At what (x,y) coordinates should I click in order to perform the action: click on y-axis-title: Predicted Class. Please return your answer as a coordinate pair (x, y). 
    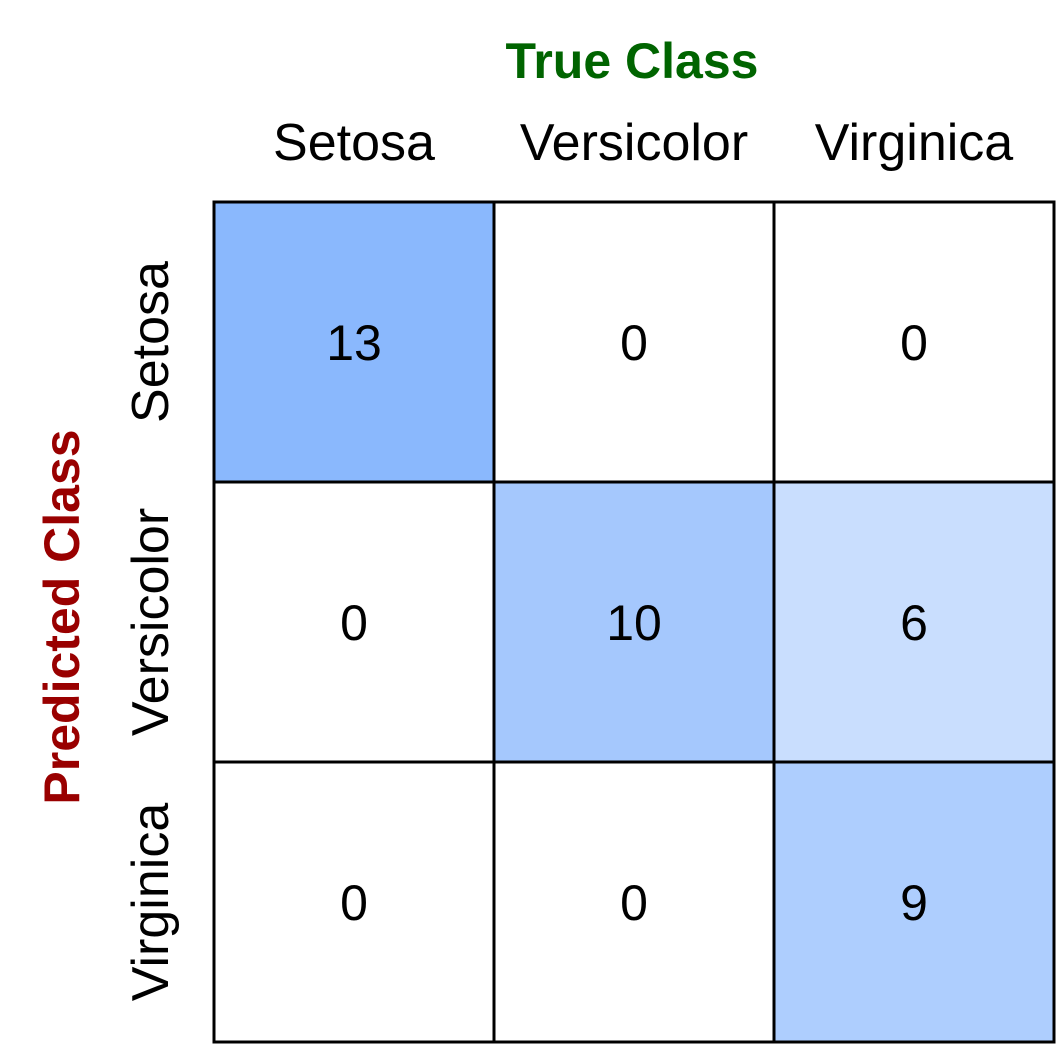
    Looking at the image, I should click on (62, 616).